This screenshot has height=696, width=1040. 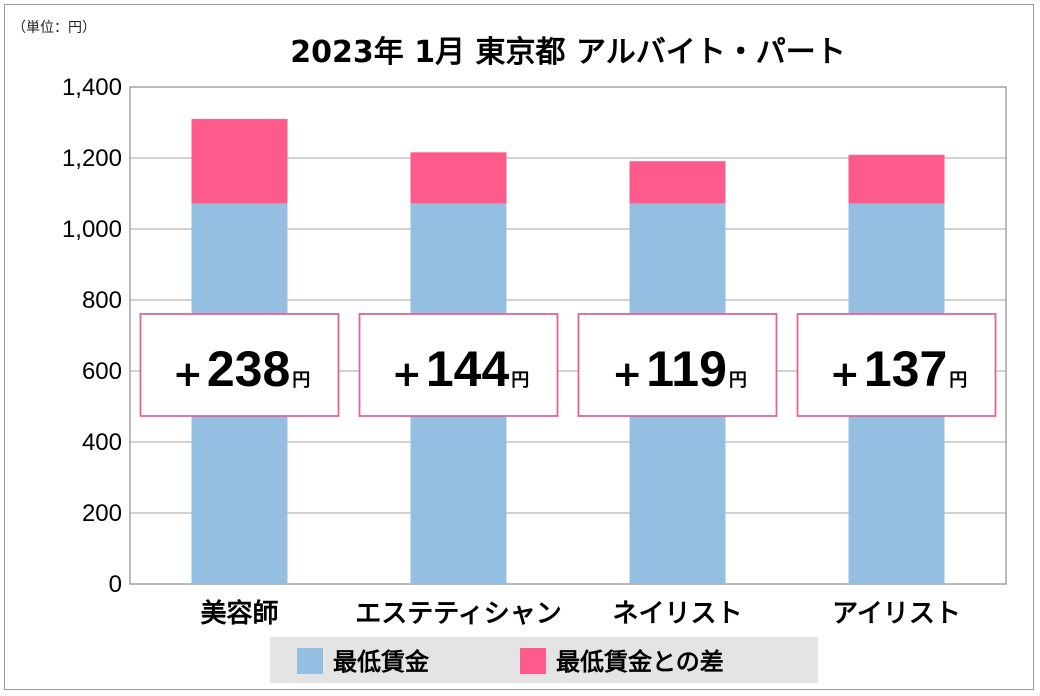 I want to click on chart-title: 2023年 1月 東京都 アルバイト・パート, so click(x=567, y=52).